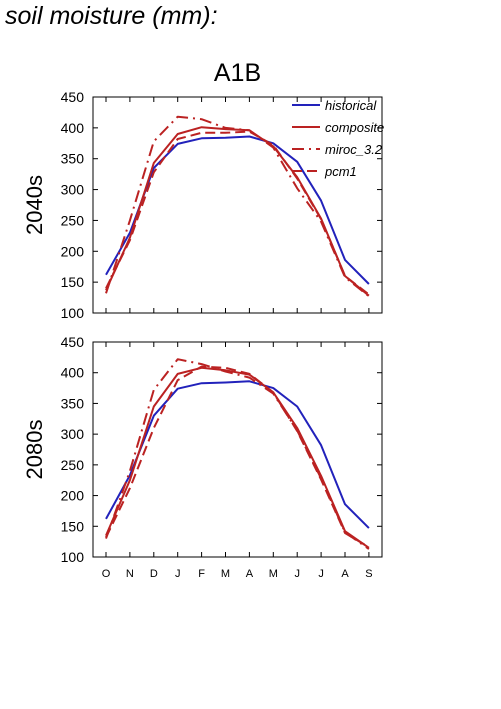  I want to click on x-tick-label: O, so click(106, 574).